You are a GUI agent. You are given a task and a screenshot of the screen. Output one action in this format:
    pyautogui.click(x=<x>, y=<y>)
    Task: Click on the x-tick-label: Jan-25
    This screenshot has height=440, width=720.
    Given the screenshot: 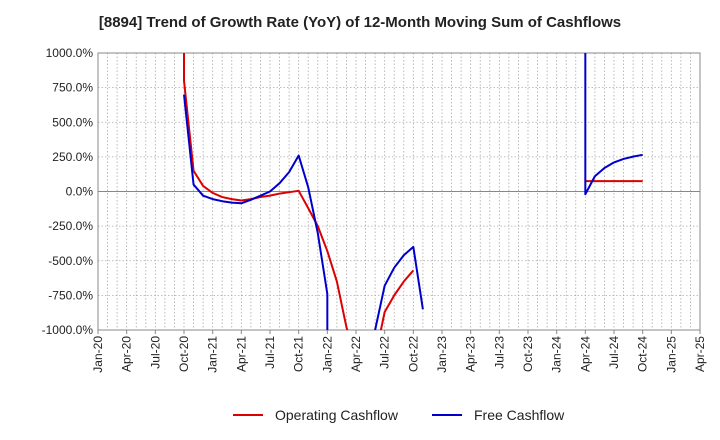 What is the action you would take?
    pyautogui.click(x=671, y=354)
    